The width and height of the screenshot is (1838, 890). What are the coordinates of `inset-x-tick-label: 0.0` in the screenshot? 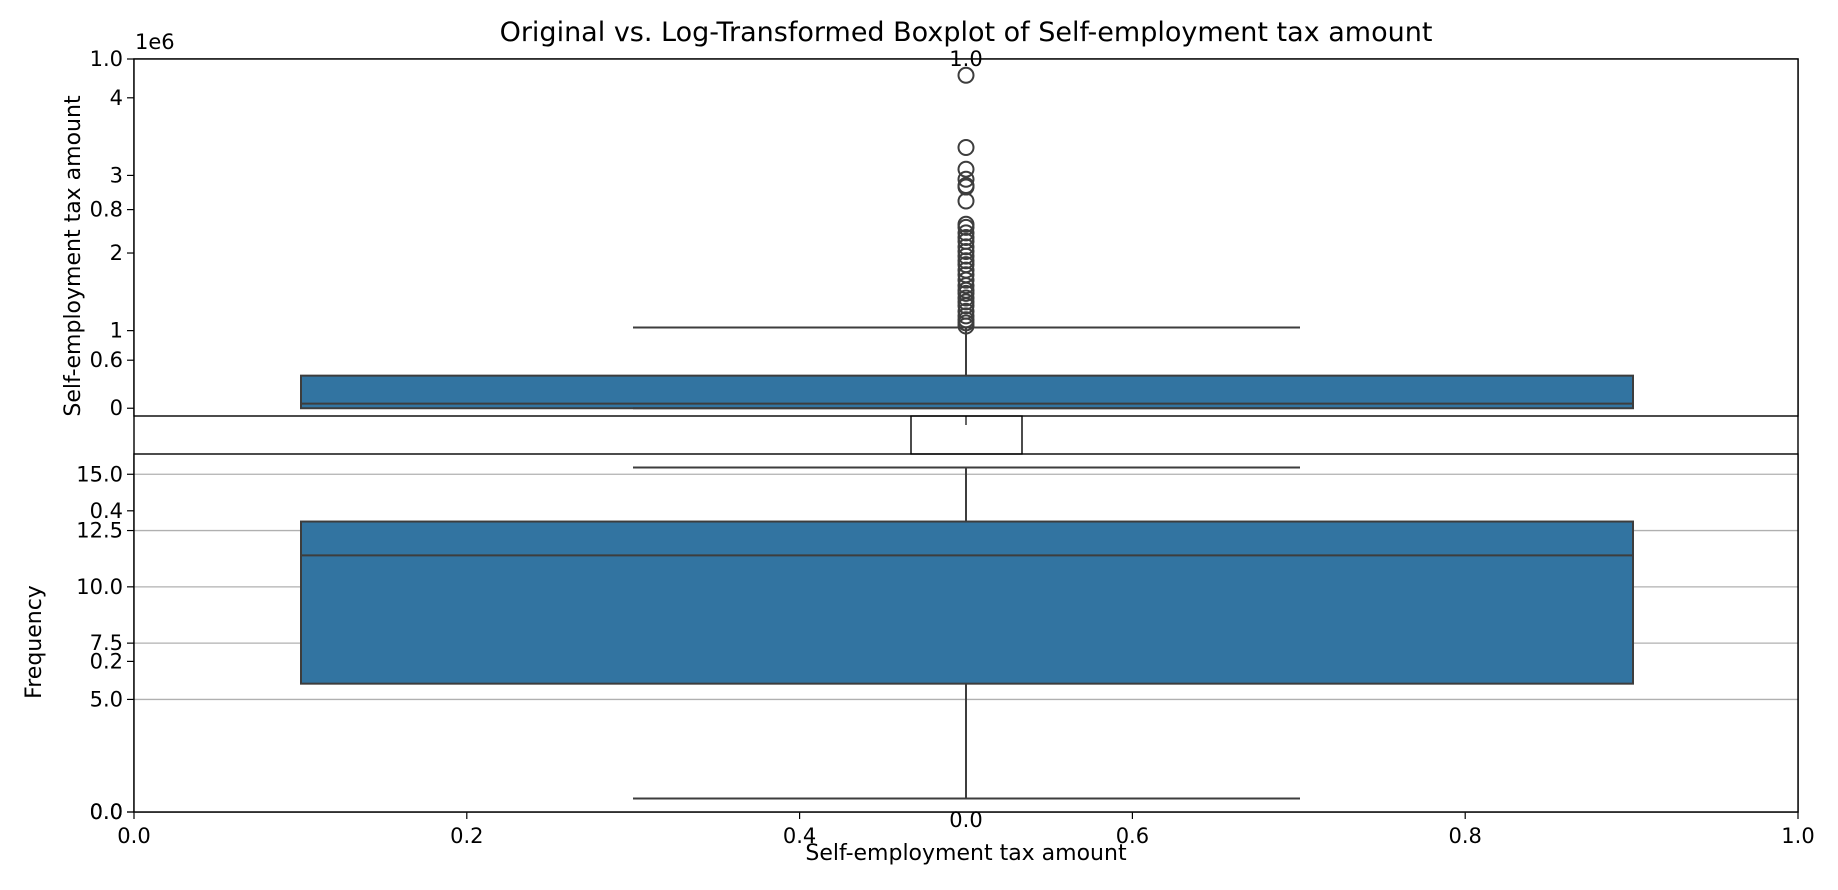 It's located at (965, 820).